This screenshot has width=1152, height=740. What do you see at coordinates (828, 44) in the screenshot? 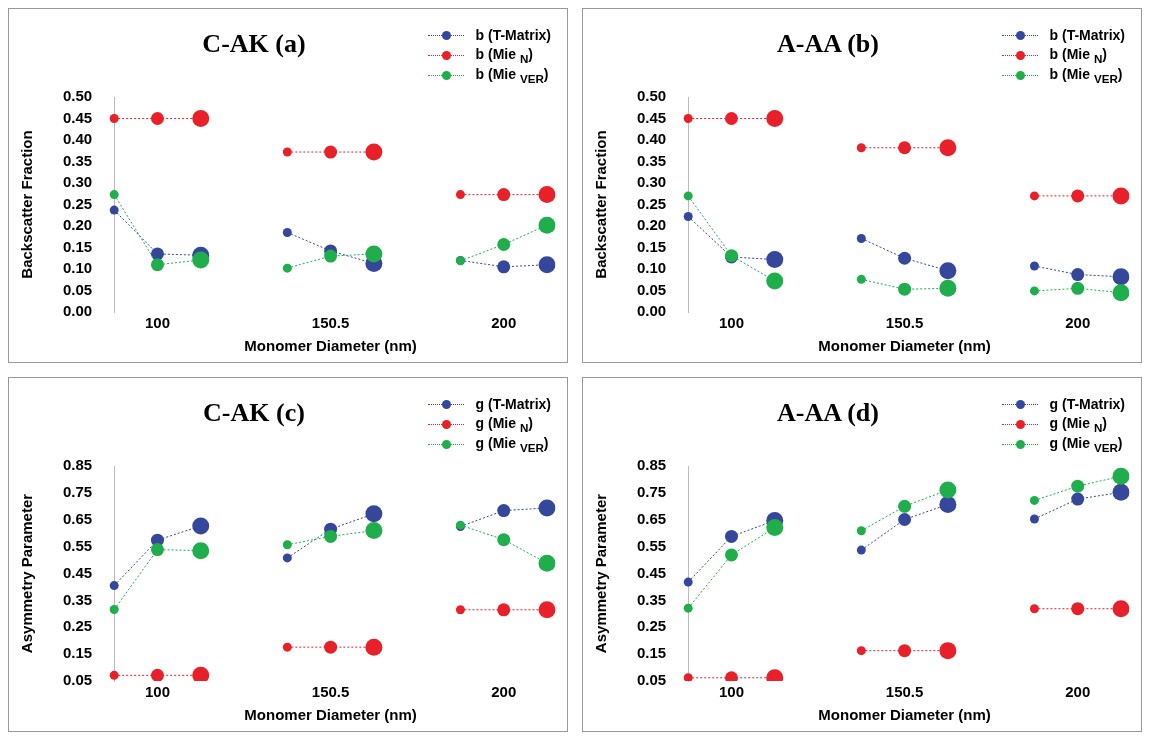
I see `chart-title: A-AA (b)` at bounding box center [828, 44].